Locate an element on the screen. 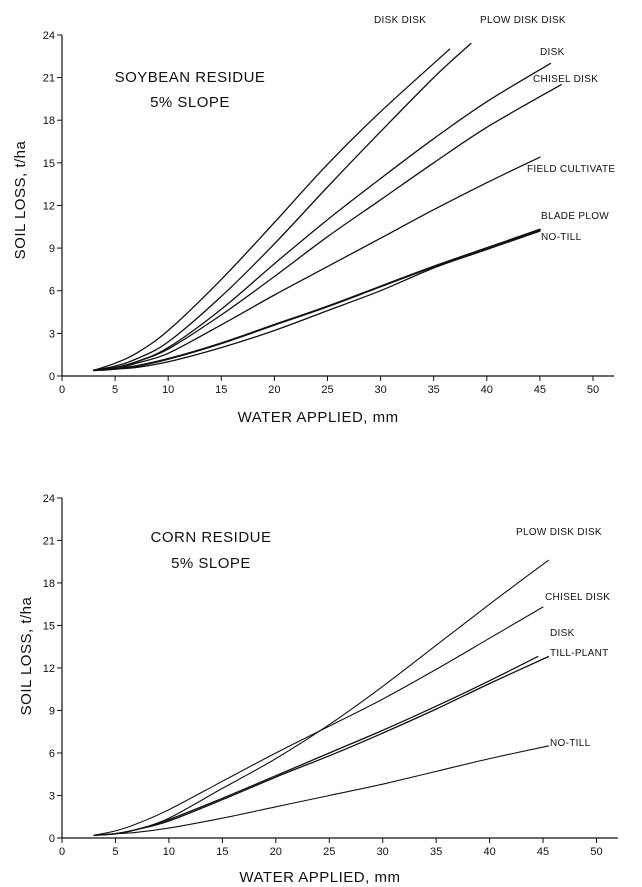  series-label-disk-disk: DISK DISK is located at coordinates (400, 20).